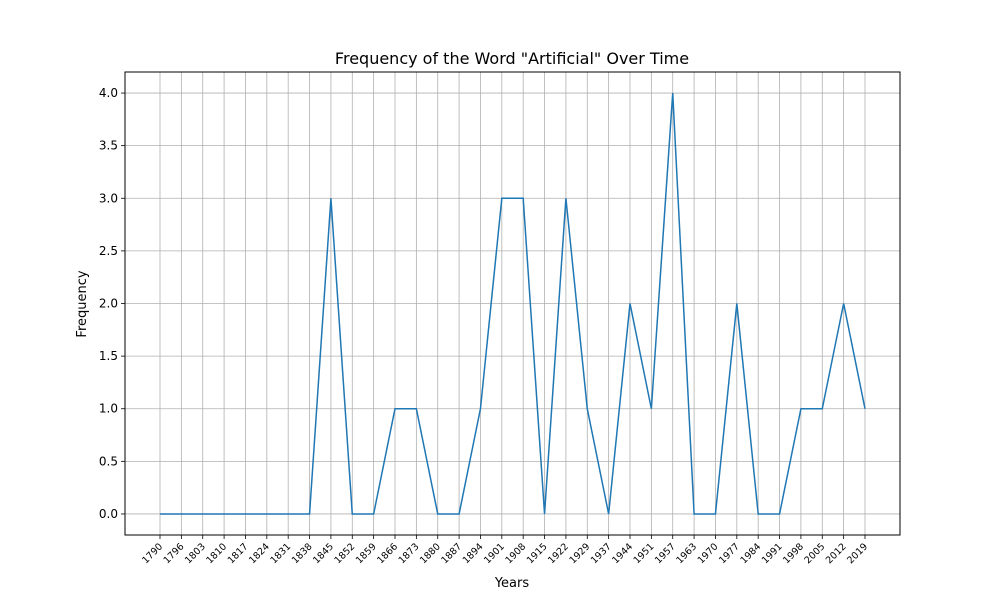 This screenshot has height=600, width=1000. What do you see at coordinates (82, 303) in the screenshot?
I see `y-axis-label: Frequency` at bounding box center [82, 303].